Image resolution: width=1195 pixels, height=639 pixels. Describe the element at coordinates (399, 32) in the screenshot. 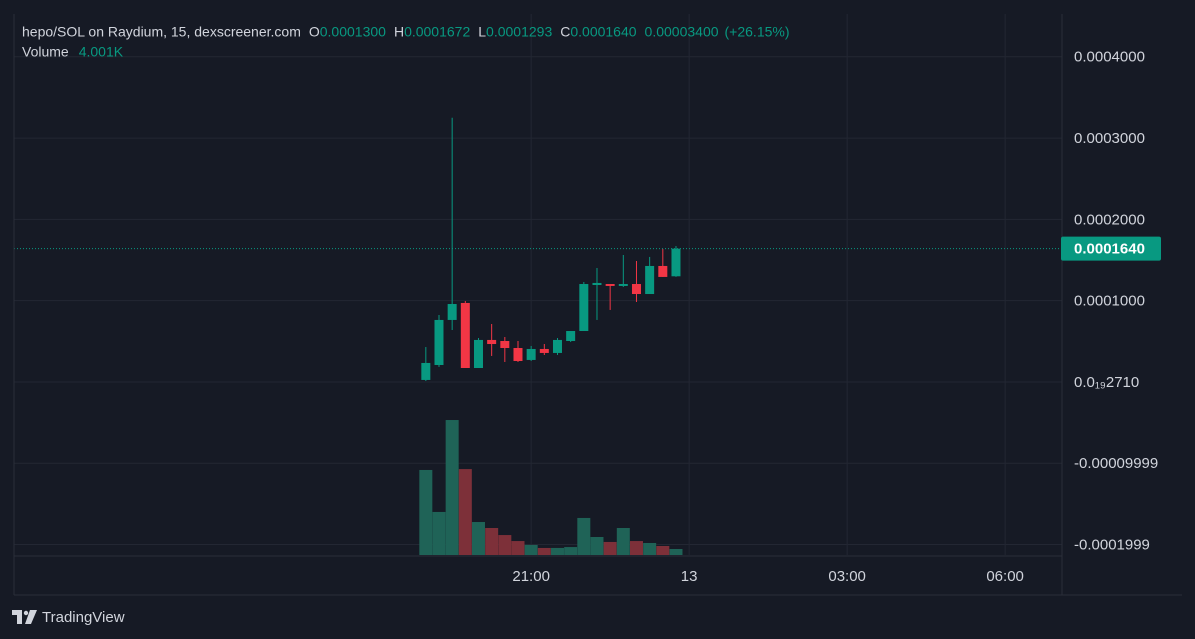

I see `ohlc-key: H` at that location.